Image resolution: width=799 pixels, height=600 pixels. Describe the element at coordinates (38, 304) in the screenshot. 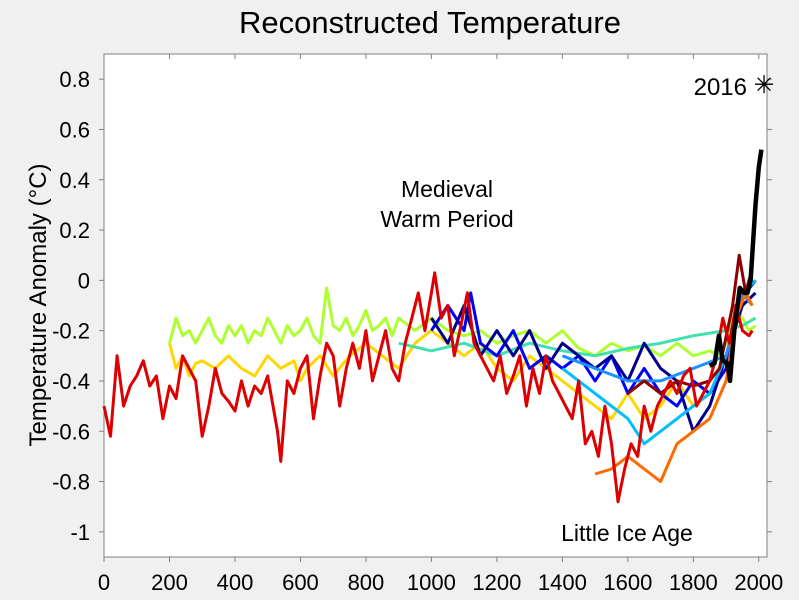

I see `y-axis-label: Temperature Anomaly (°C)` at that location.